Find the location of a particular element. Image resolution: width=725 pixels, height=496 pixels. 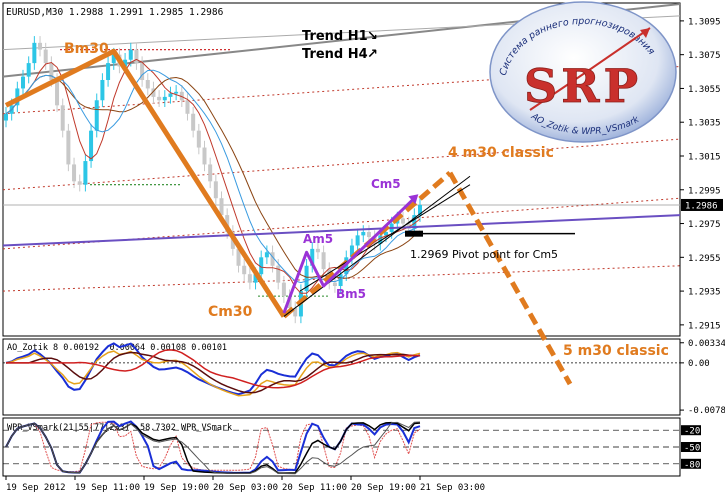

ao-red-line is located at coordinates (213, 369).